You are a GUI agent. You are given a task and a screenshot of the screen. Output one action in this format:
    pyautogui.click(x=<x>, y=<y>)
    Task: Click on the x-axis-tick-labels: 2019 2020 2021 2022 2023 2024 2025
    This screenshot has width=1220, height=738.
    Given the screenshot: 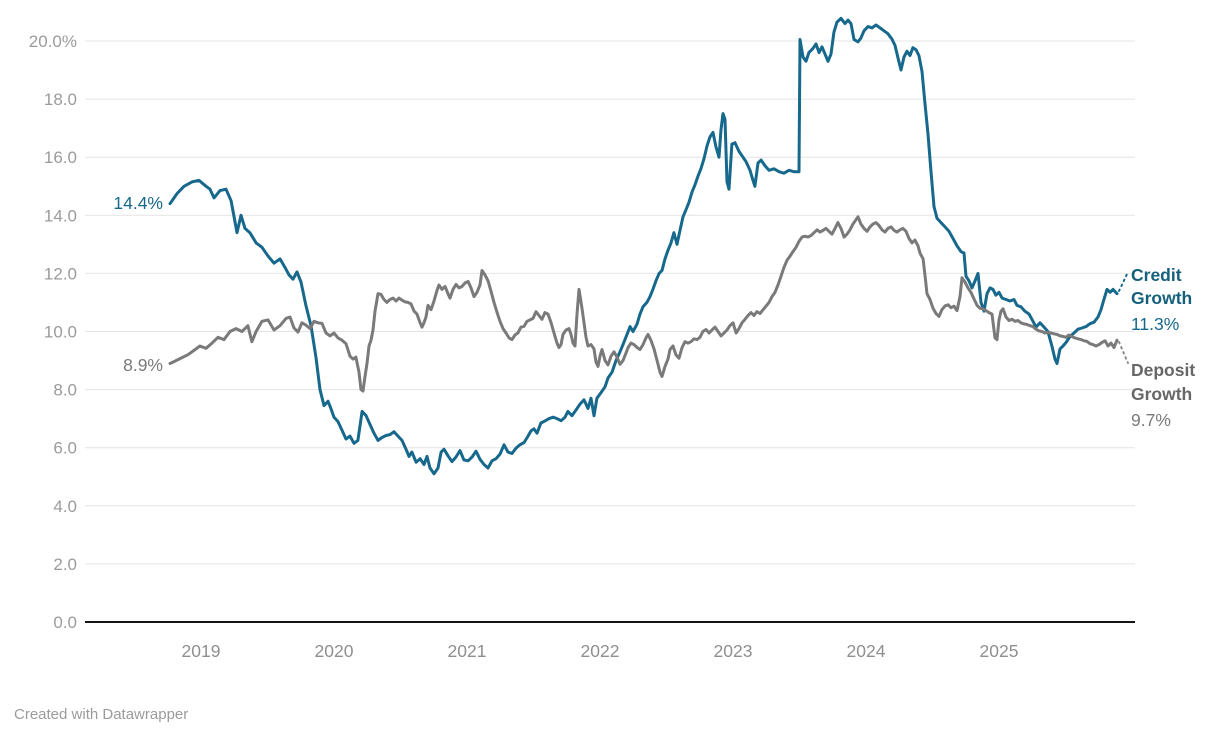 What is the action you would take?
    pyautogui.click(x=600, y=651)
    